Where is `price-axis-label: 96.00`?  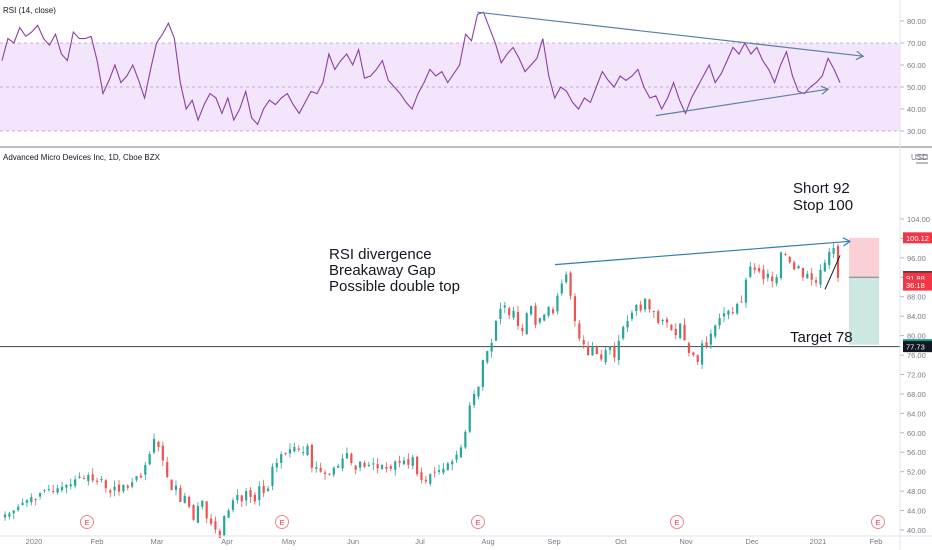 price-axis-label: 96.00 is located at coordinates (916, 258).